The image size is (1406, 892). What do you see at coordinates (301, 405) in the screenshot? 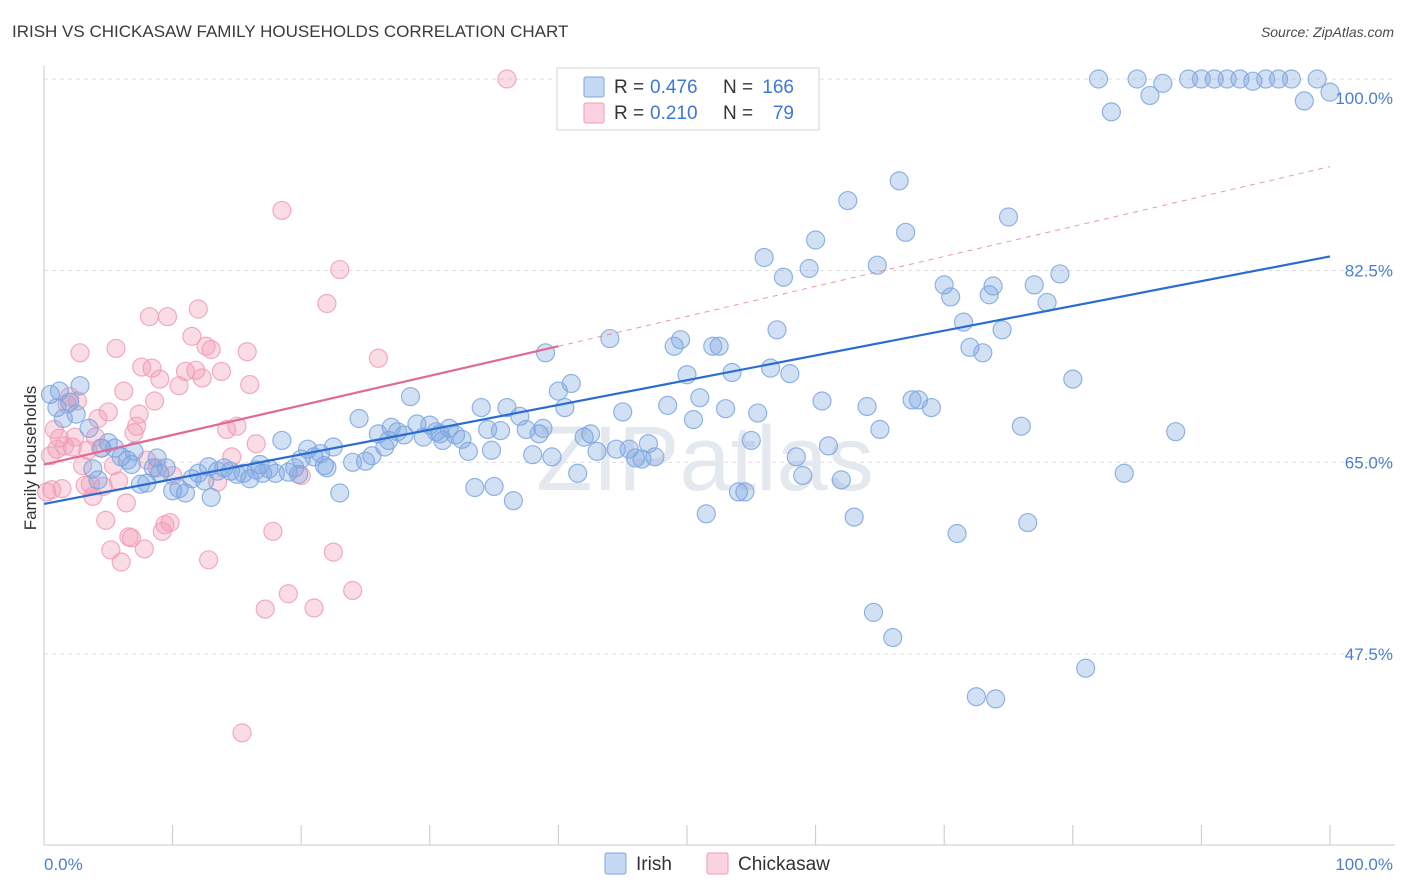
I see `chickasaw-trend-line` at bounding box center [301, 405].